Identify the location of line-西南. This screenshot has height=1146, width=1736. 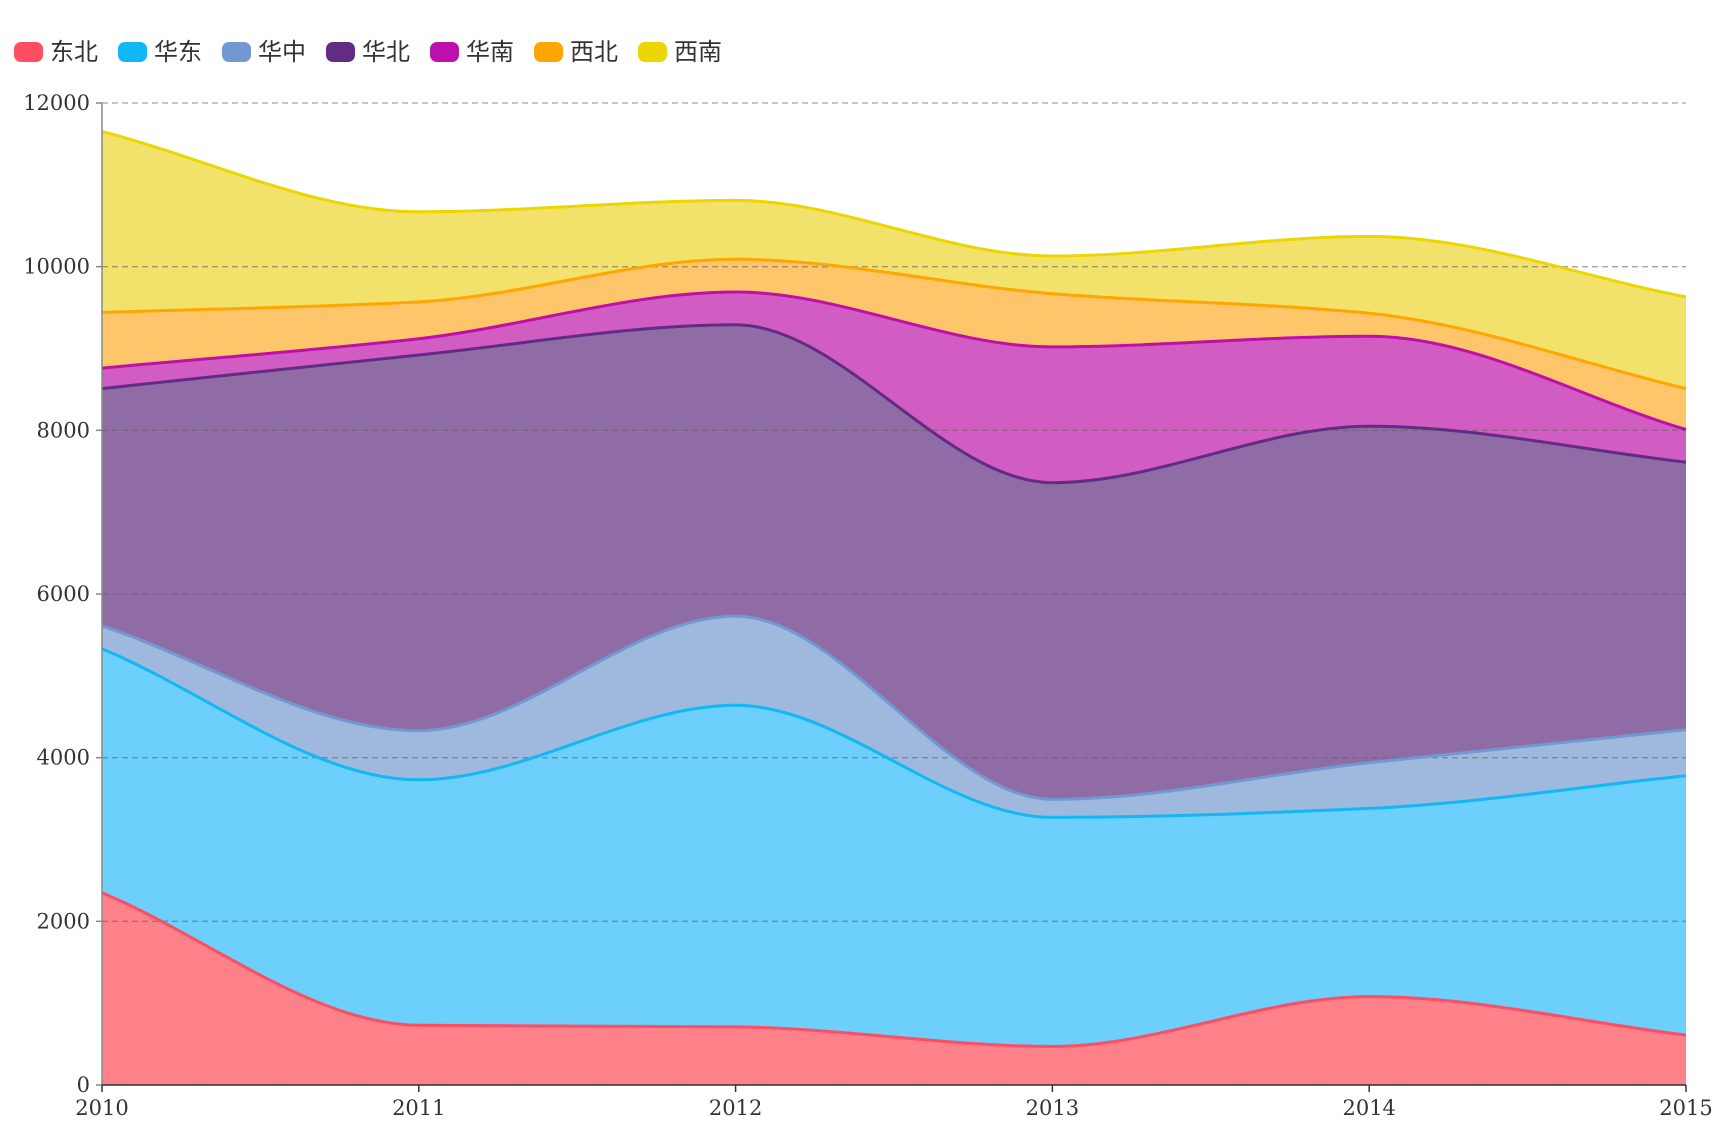
(894, 214).